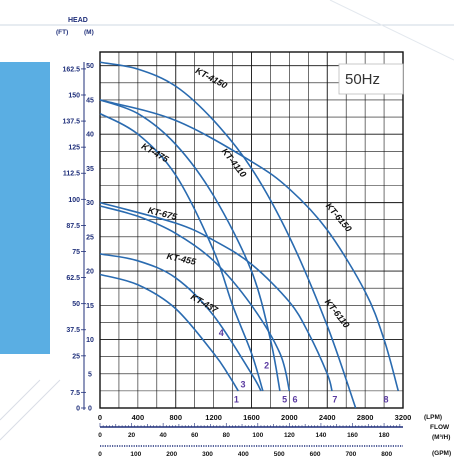 Image resolution: width=454 pixels, height=466 pixels. What do you see at coordinates (207, 454) in the screenshot?
I see `x-tick-label-gpm: 300` at bounding box center [207, 454].